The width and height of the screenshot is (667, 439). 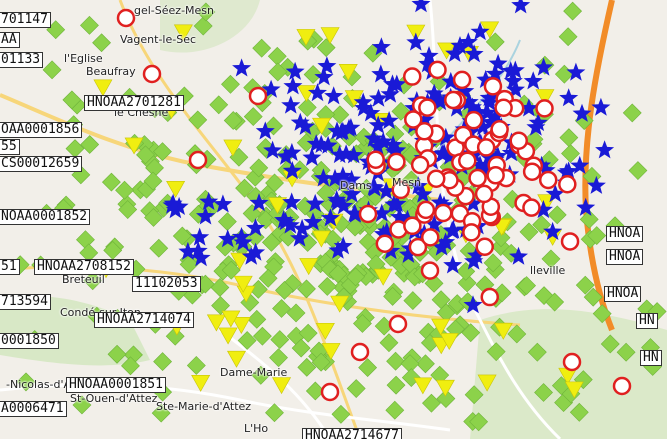 What do you see at coordinates (166, 284) in the screenshot?
I see `station-label: 11102053` at bounding box center [166, 284].